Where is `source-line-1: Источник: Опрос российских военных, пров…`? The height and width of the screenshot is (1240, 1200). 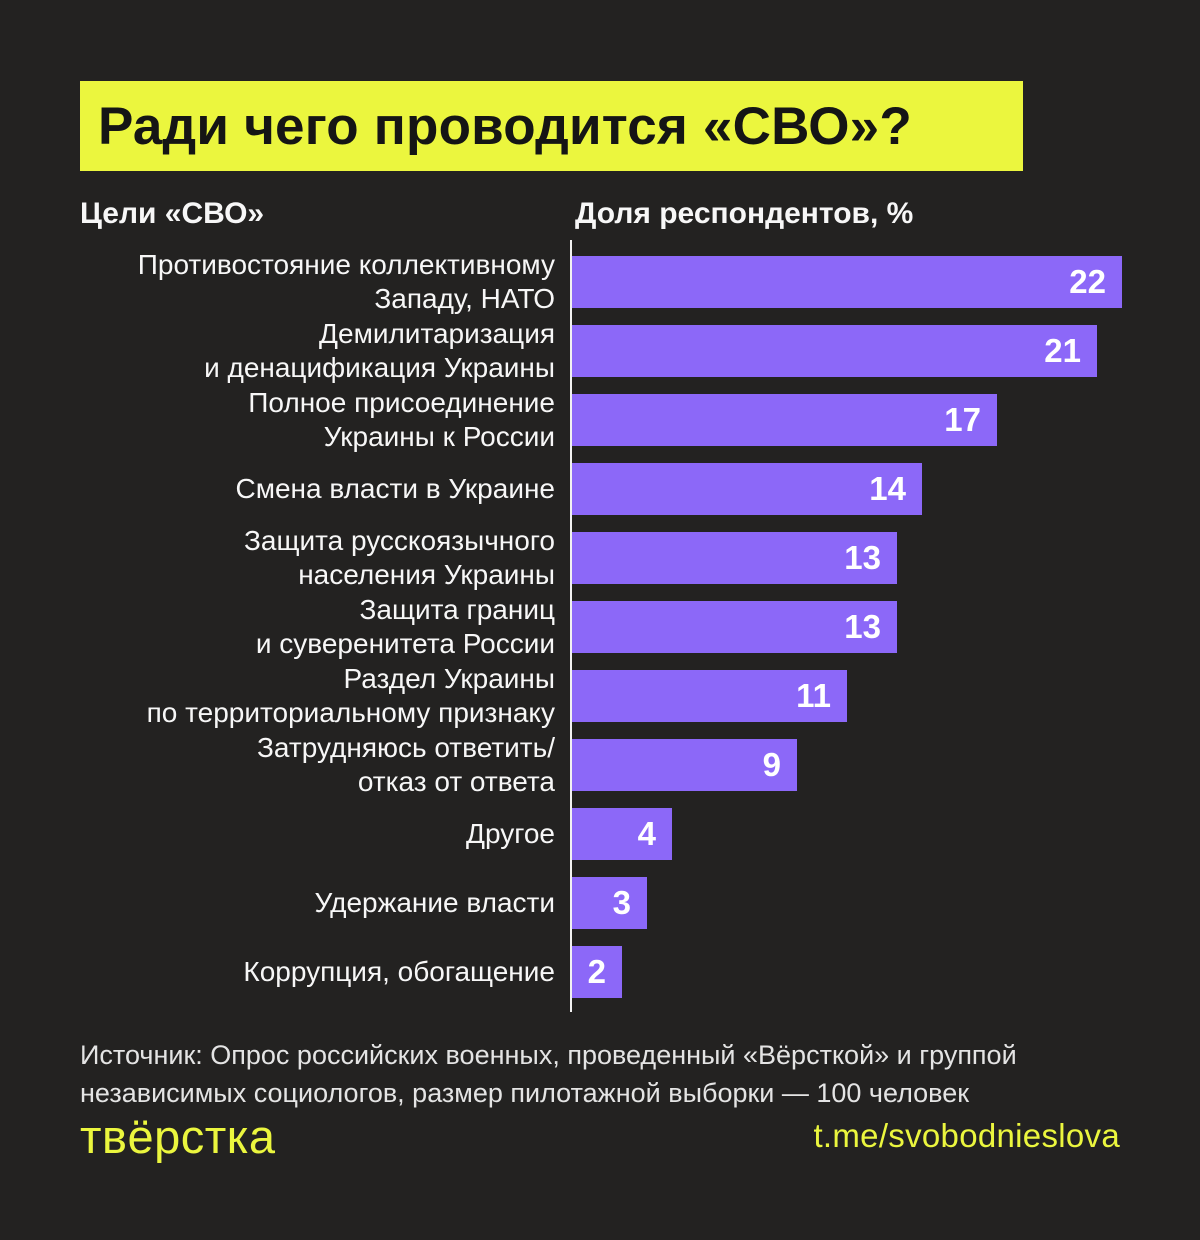
source-line-1: Источник: Опрос российских военных, пров… is located at coordinates (548, 1055).